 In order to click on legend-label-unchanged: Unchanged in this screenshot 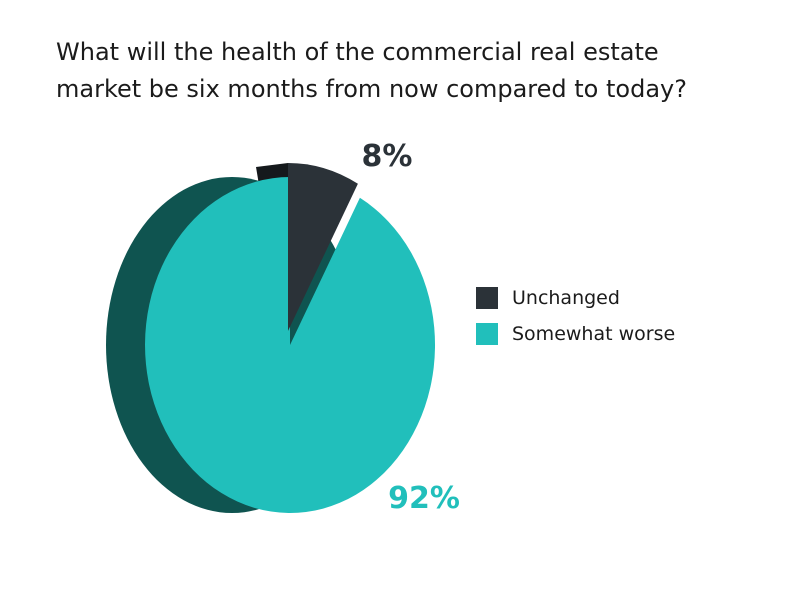, I will do `click(566, 298)`.